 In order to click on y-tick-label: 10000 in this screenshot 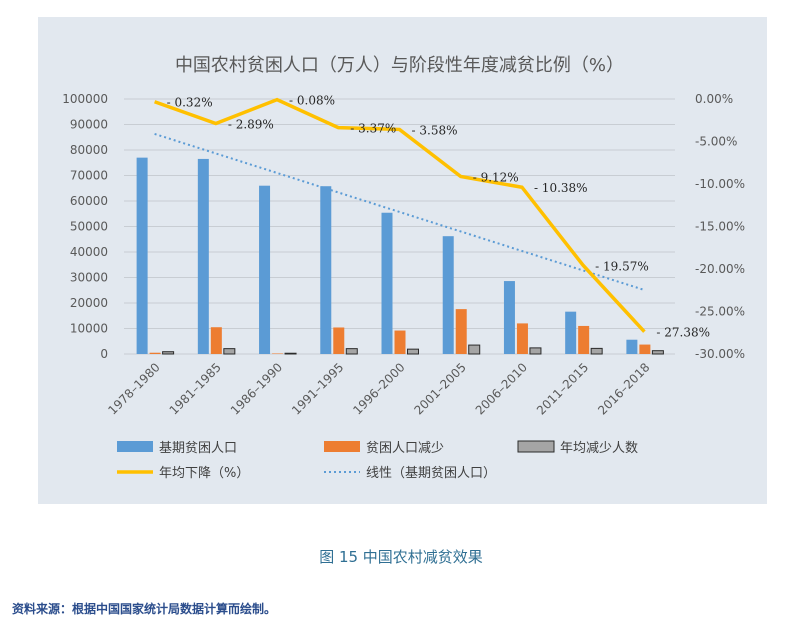, I will do `click(89, 329)`.